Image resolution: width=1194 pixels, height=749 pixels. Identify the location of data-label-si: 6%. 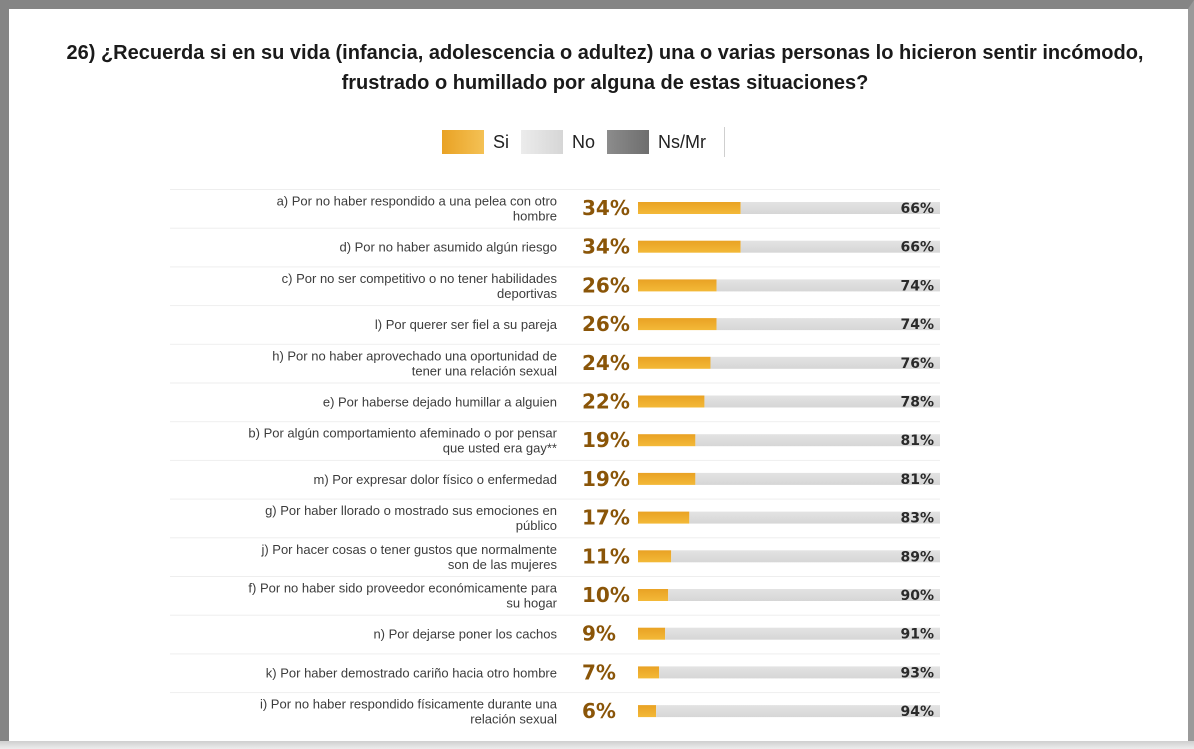
(599, 711).